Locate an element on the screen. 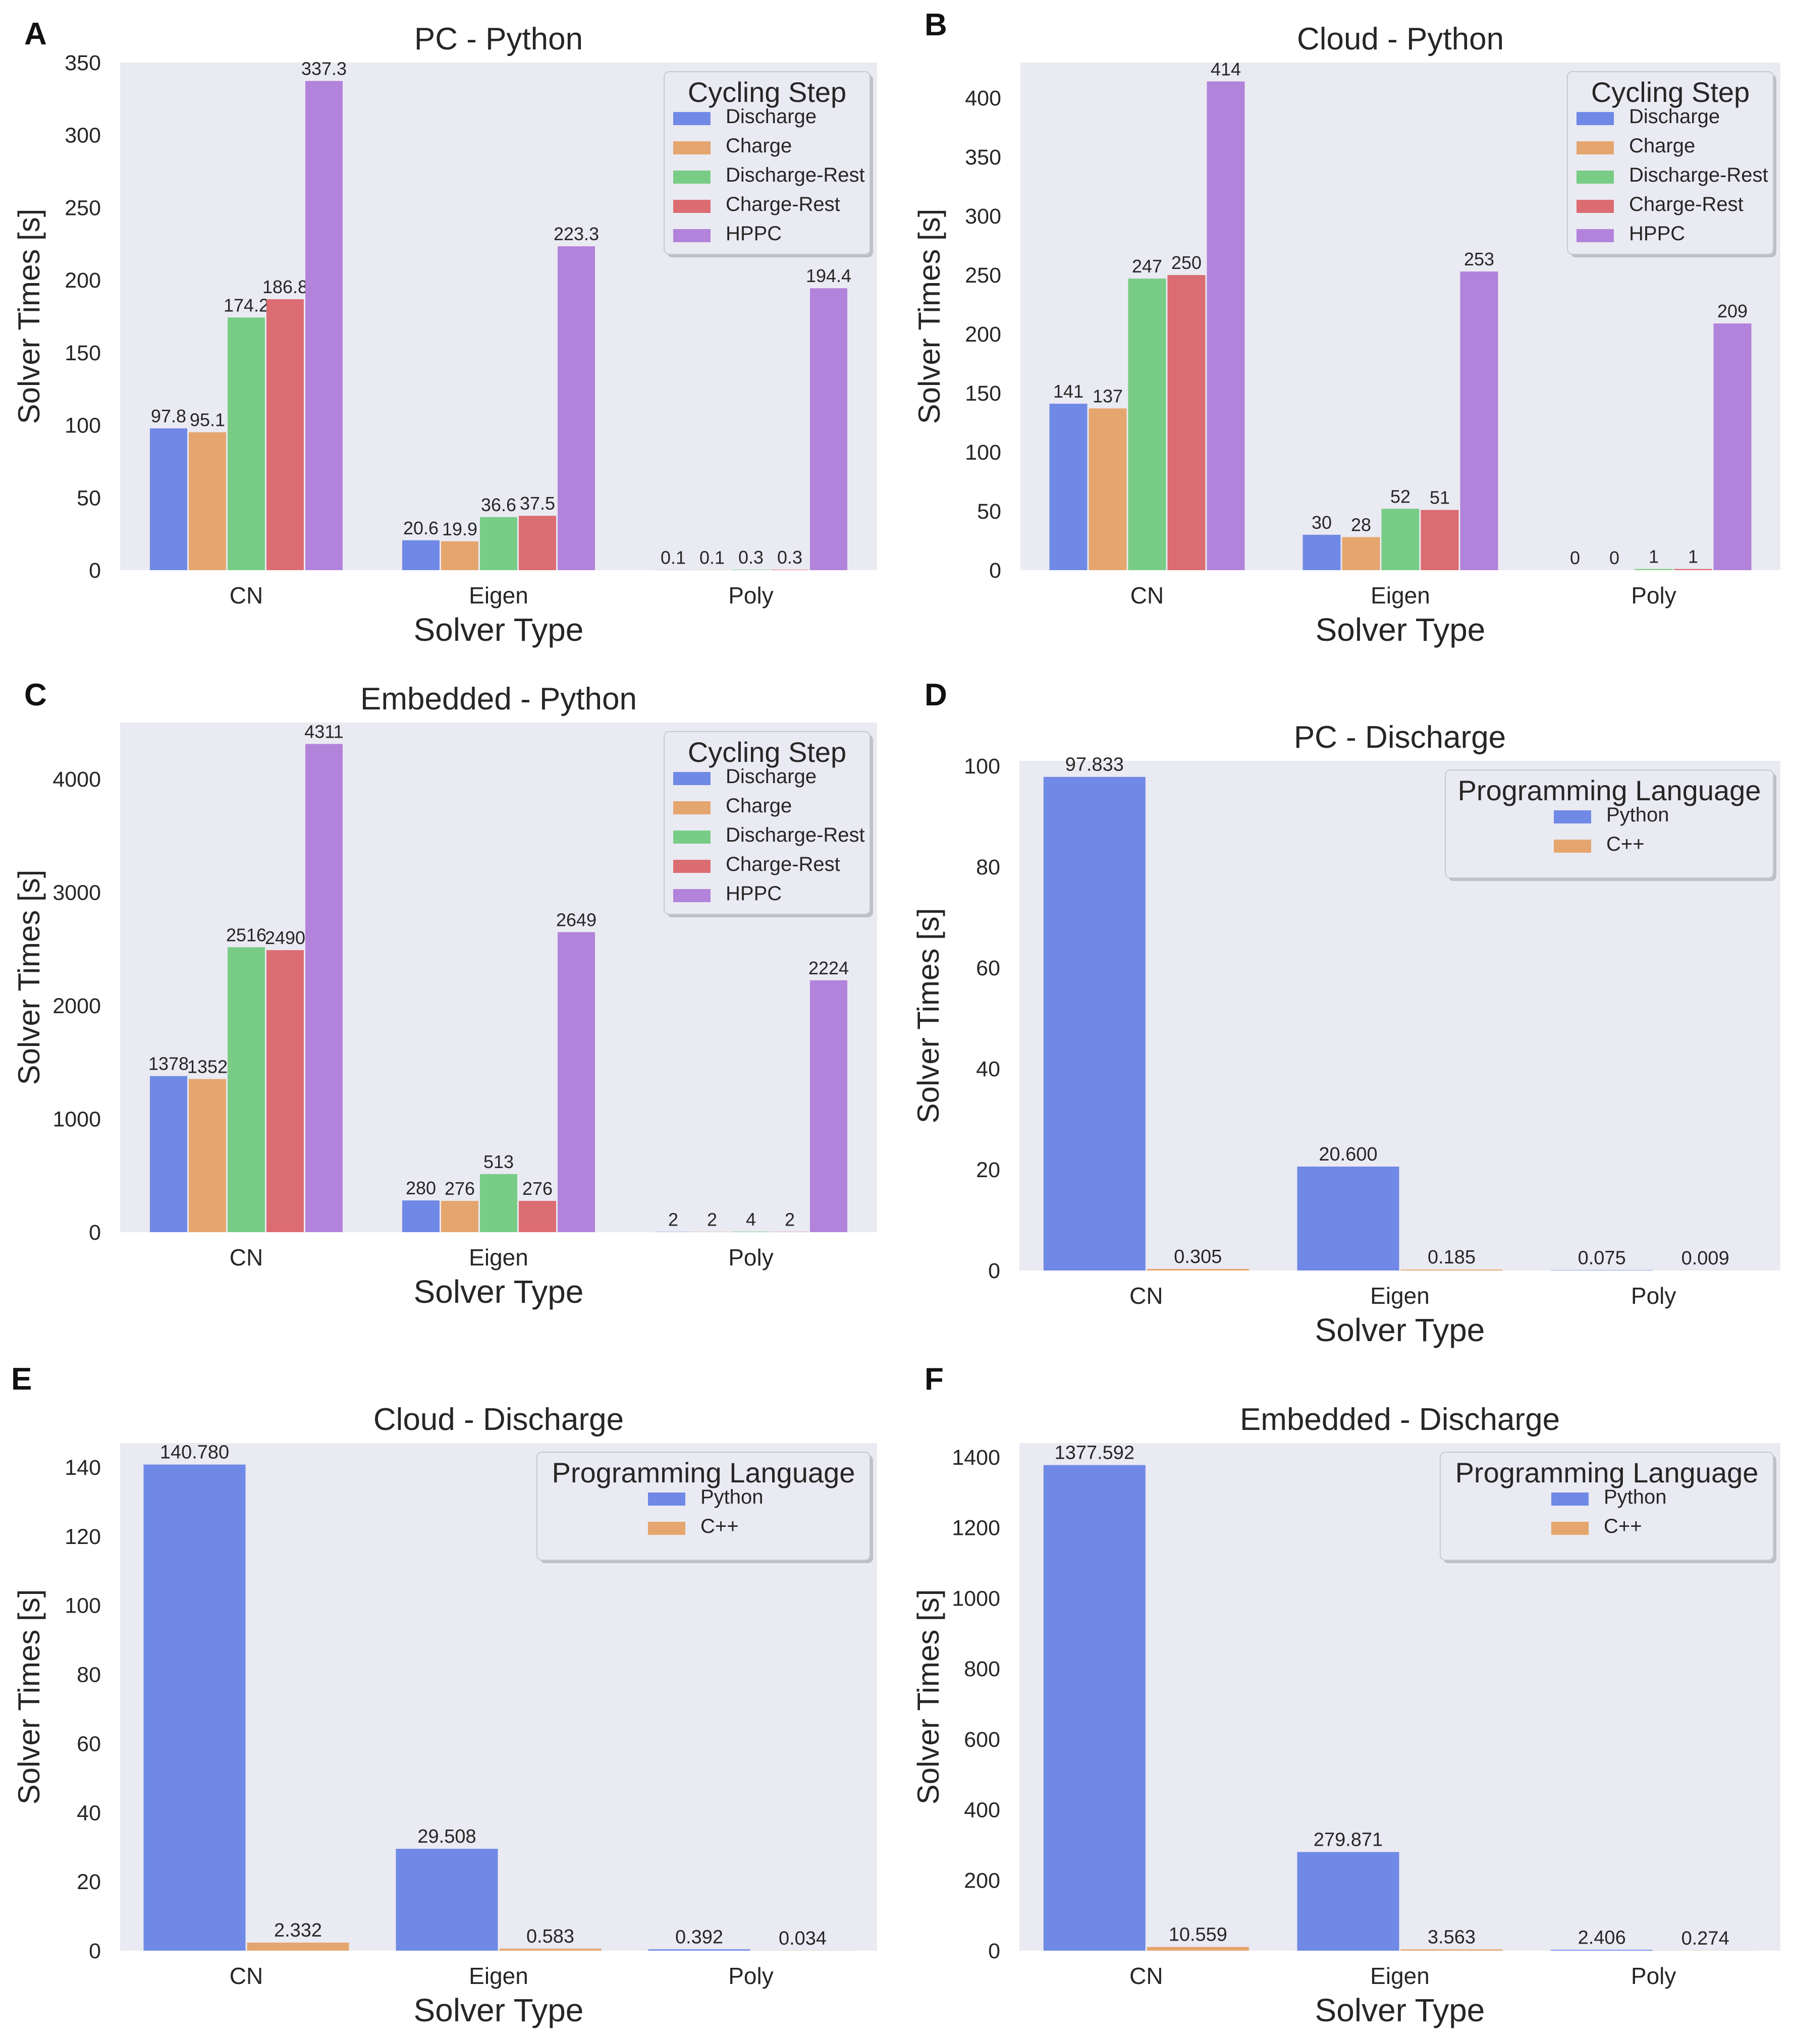 Image resolution: width=1793 pixels, height=2044 pixels. panel-c-legend-swatch-charge-rest is located at coordinates (692, 866).